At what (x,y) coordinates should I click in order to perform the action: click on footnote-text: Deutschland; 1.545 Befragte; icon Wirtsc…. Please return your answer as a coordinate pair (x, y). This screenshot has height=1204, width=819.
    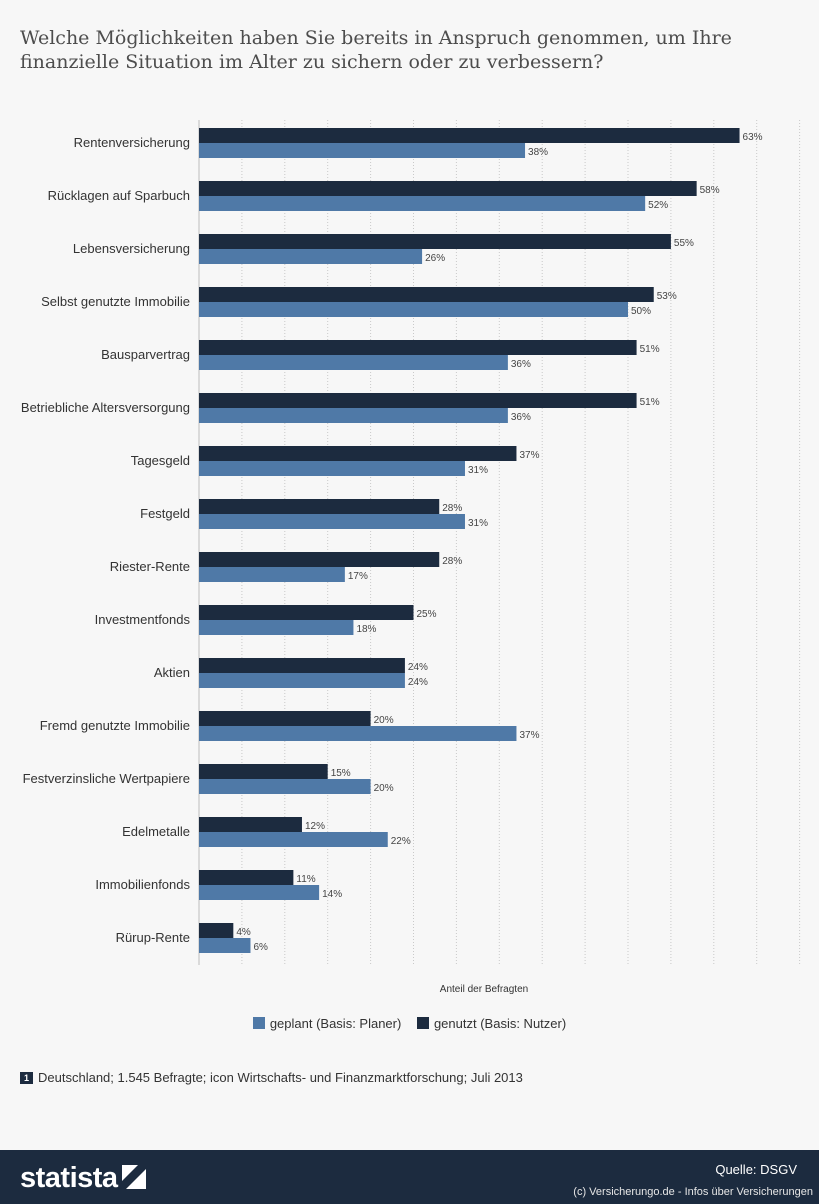
    Looking at the image, I should click on (280, 1077).